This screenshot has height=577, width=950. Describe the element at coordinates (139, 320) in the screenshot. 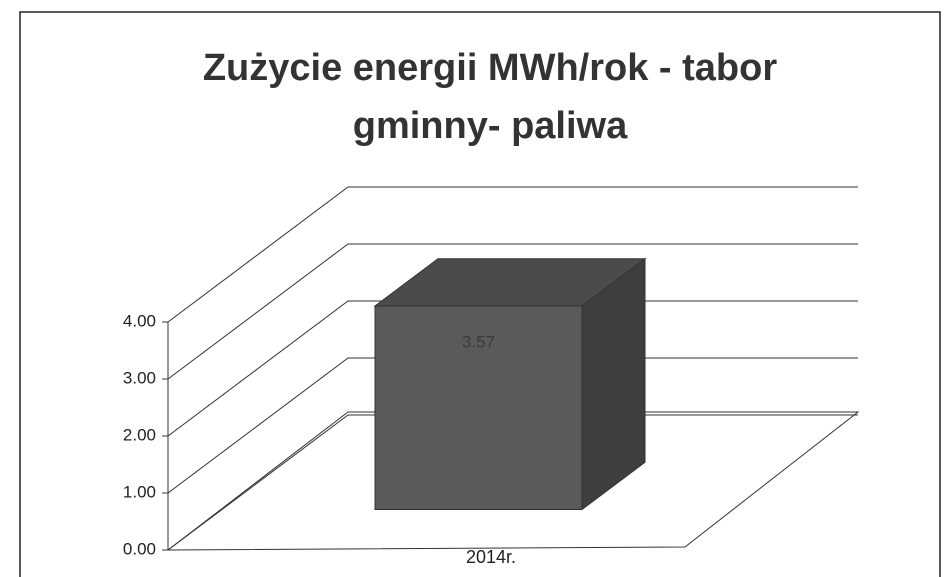

I see `y-tick-label: 4.00` at that location.